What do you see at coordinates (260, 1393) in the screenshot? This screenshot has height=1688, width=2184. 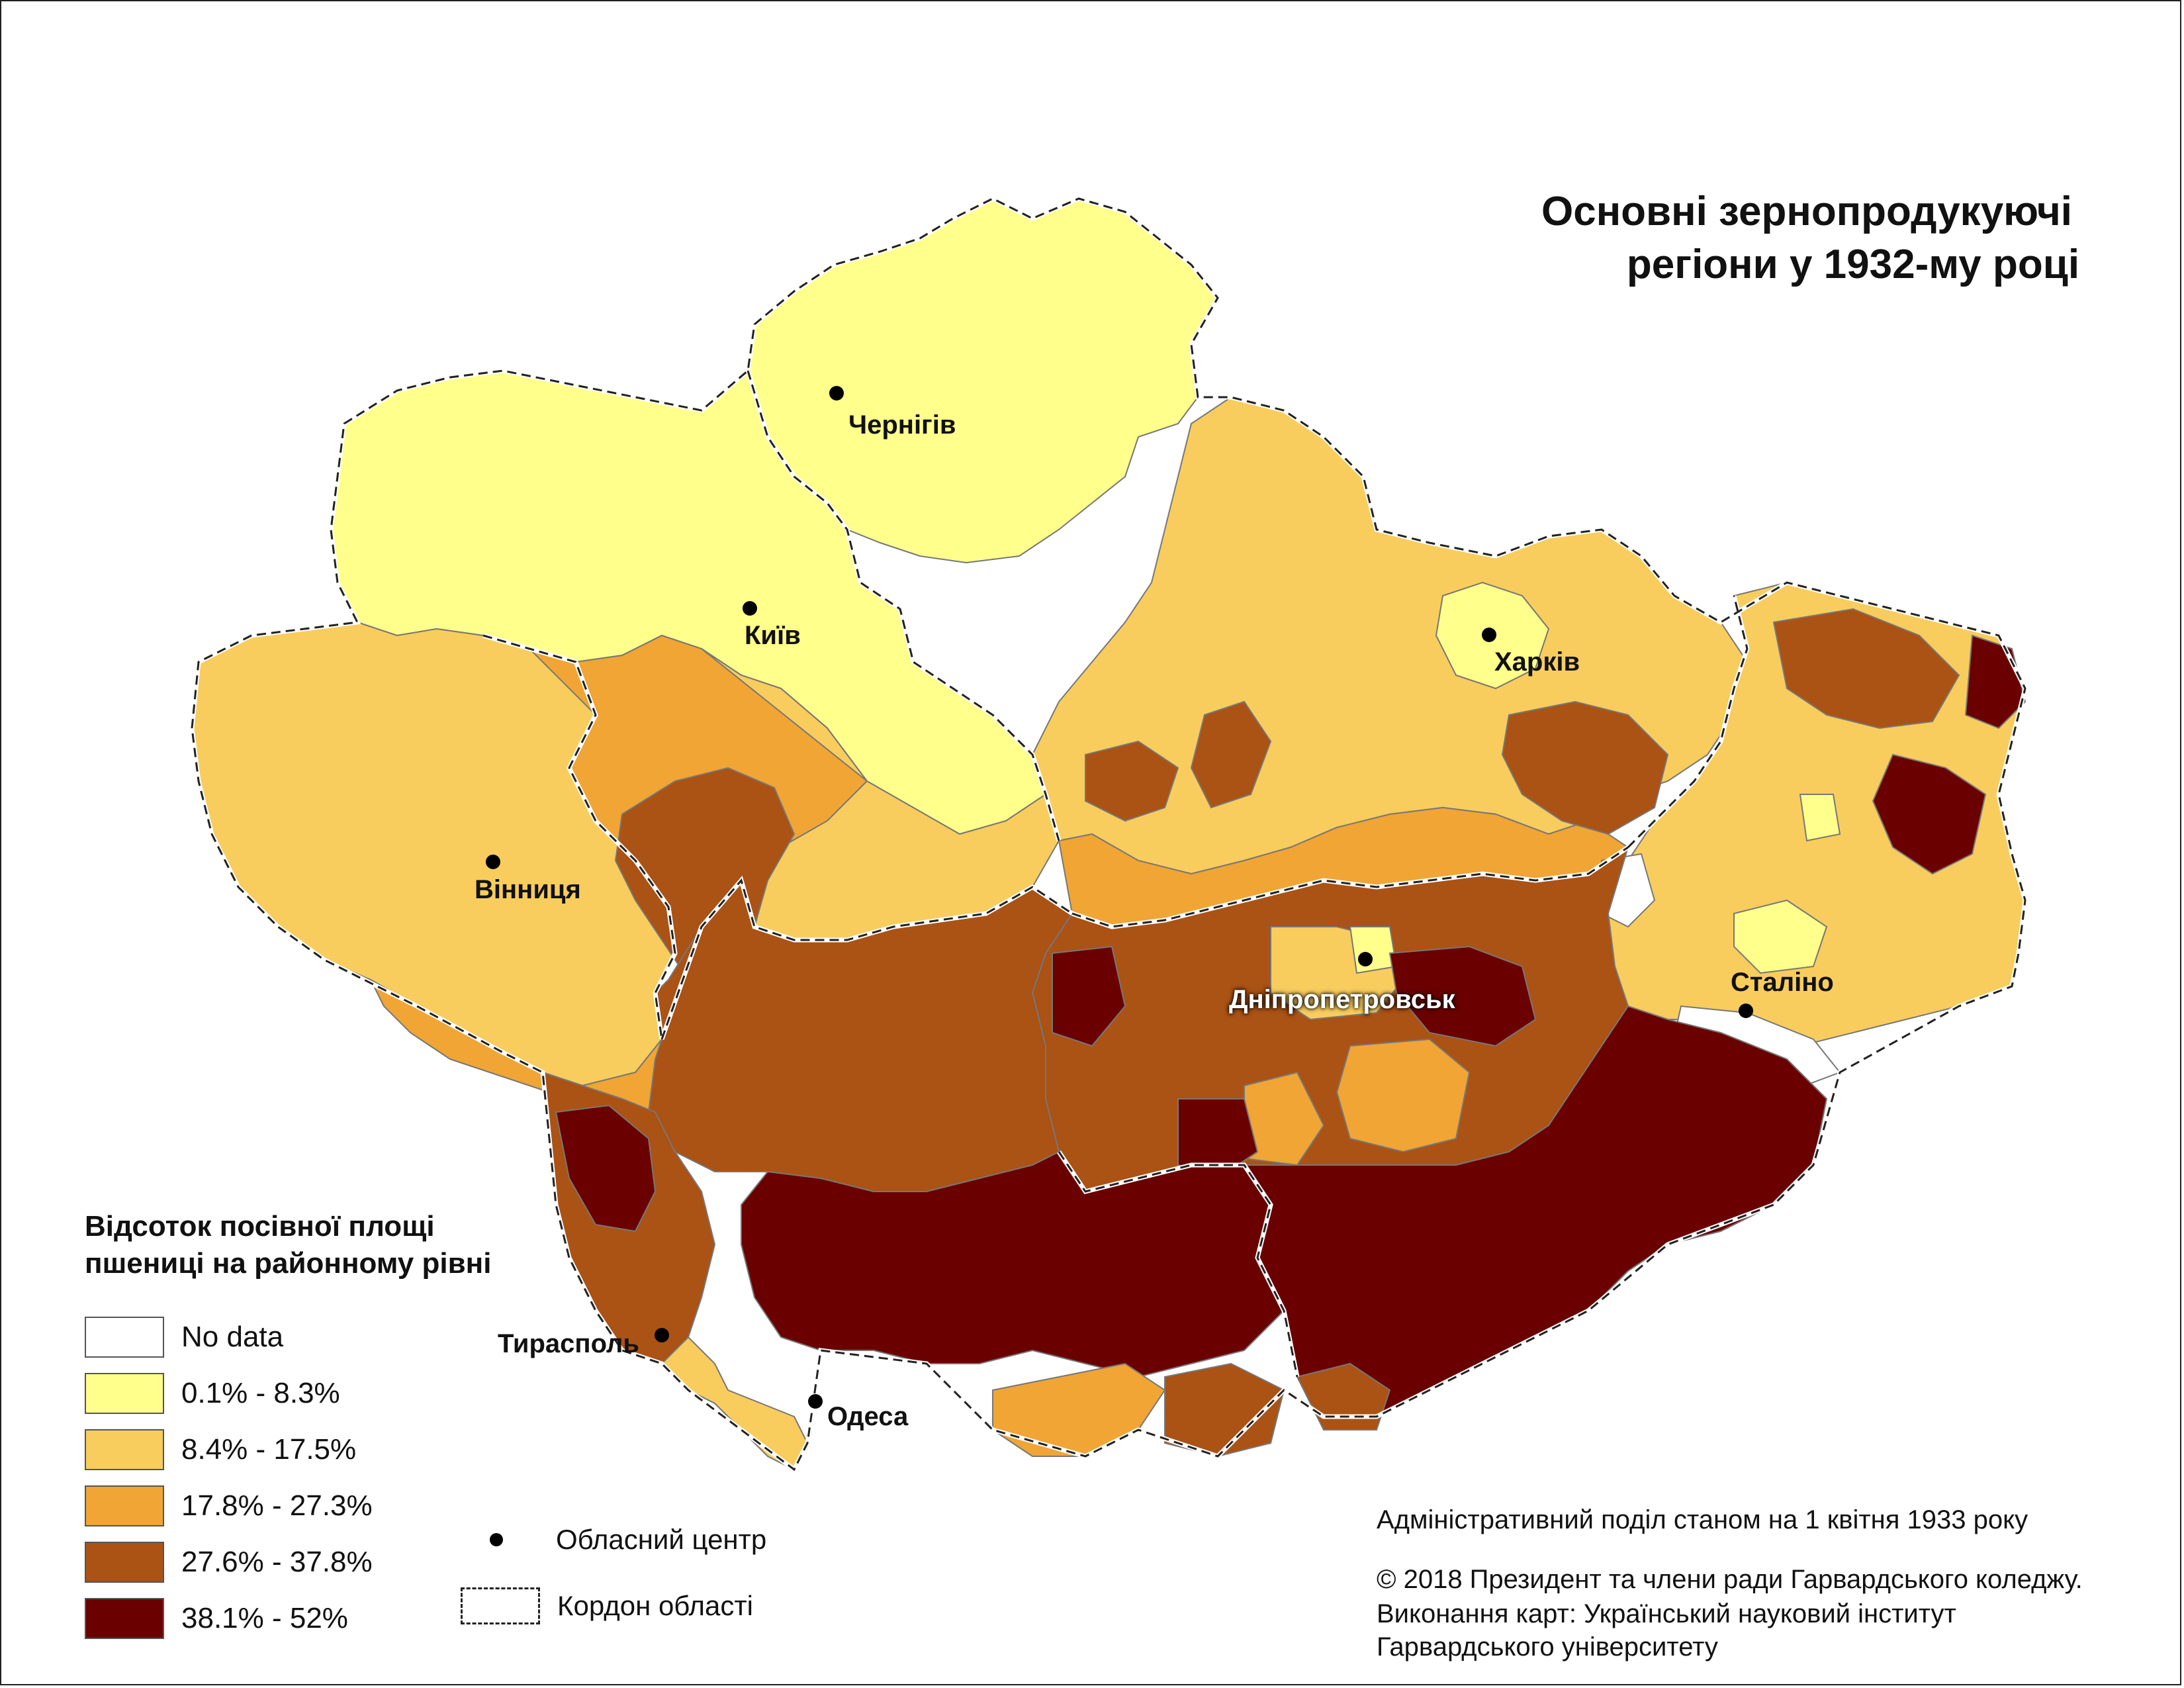 I see `legend-label: 0.1% - 8.3%` at bounding box center [260, 1393].